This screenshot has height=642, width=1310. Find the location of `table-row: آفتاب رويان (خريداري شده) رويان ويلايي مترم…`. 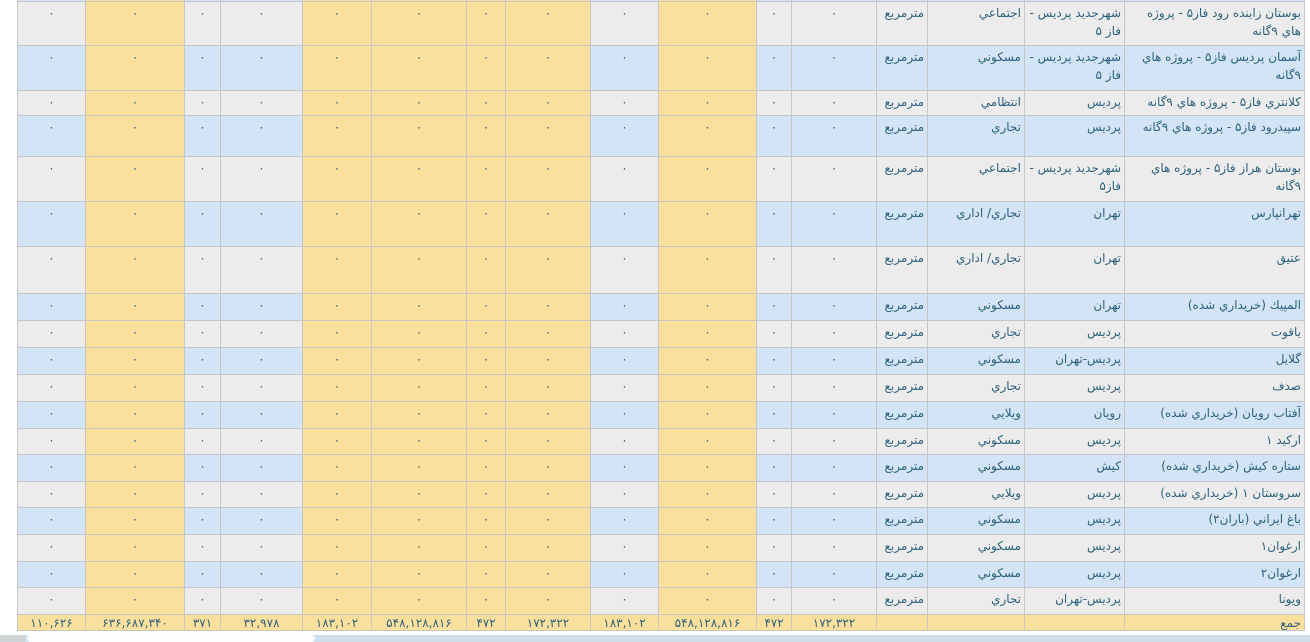

table-row: آفتاب رويان (خريداري شده) رويان ويلايي مترم… is located at coordinates (661, 415).